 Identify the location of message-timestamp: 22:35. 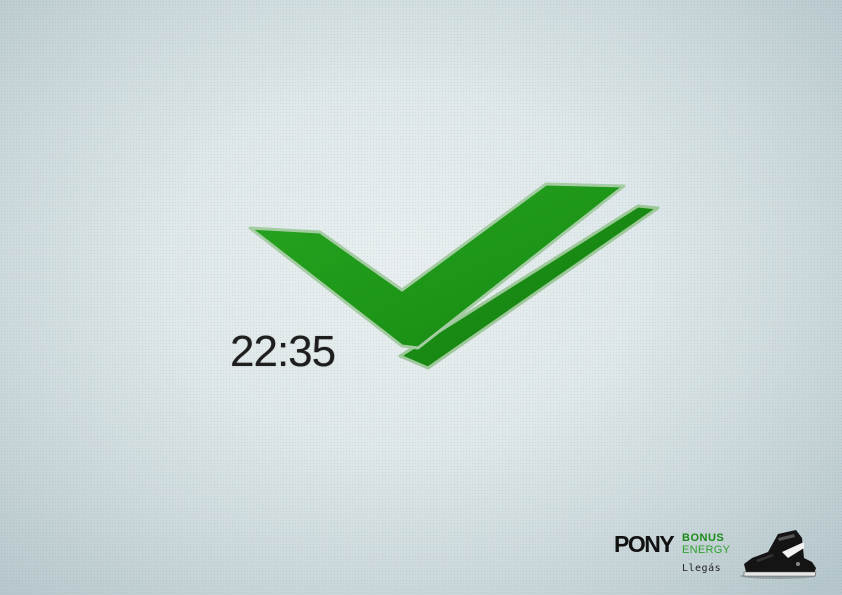
(283, 351).